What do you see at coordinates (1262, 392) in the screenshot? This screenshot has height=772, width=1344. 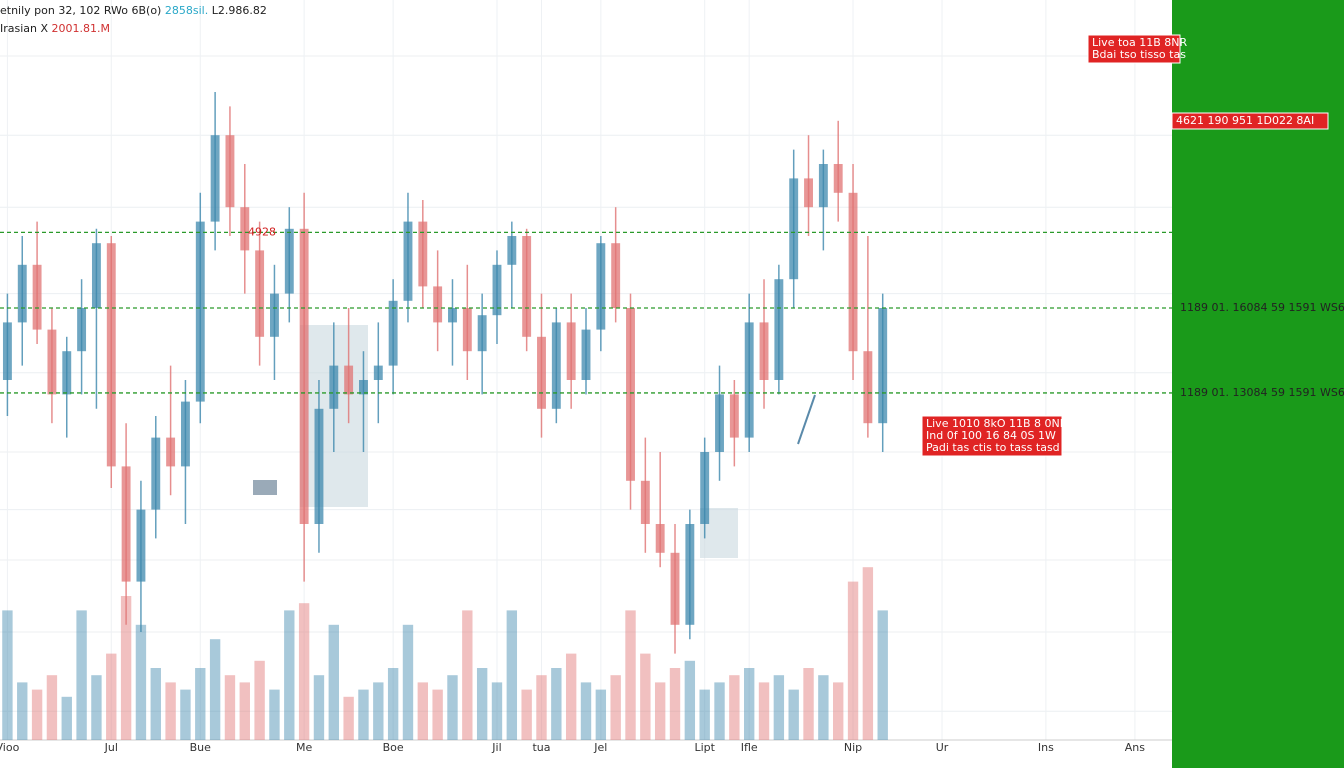 I see `level-label: 1189 01. 13084 59 1591 WS6` at bounding box center [1262, 392].